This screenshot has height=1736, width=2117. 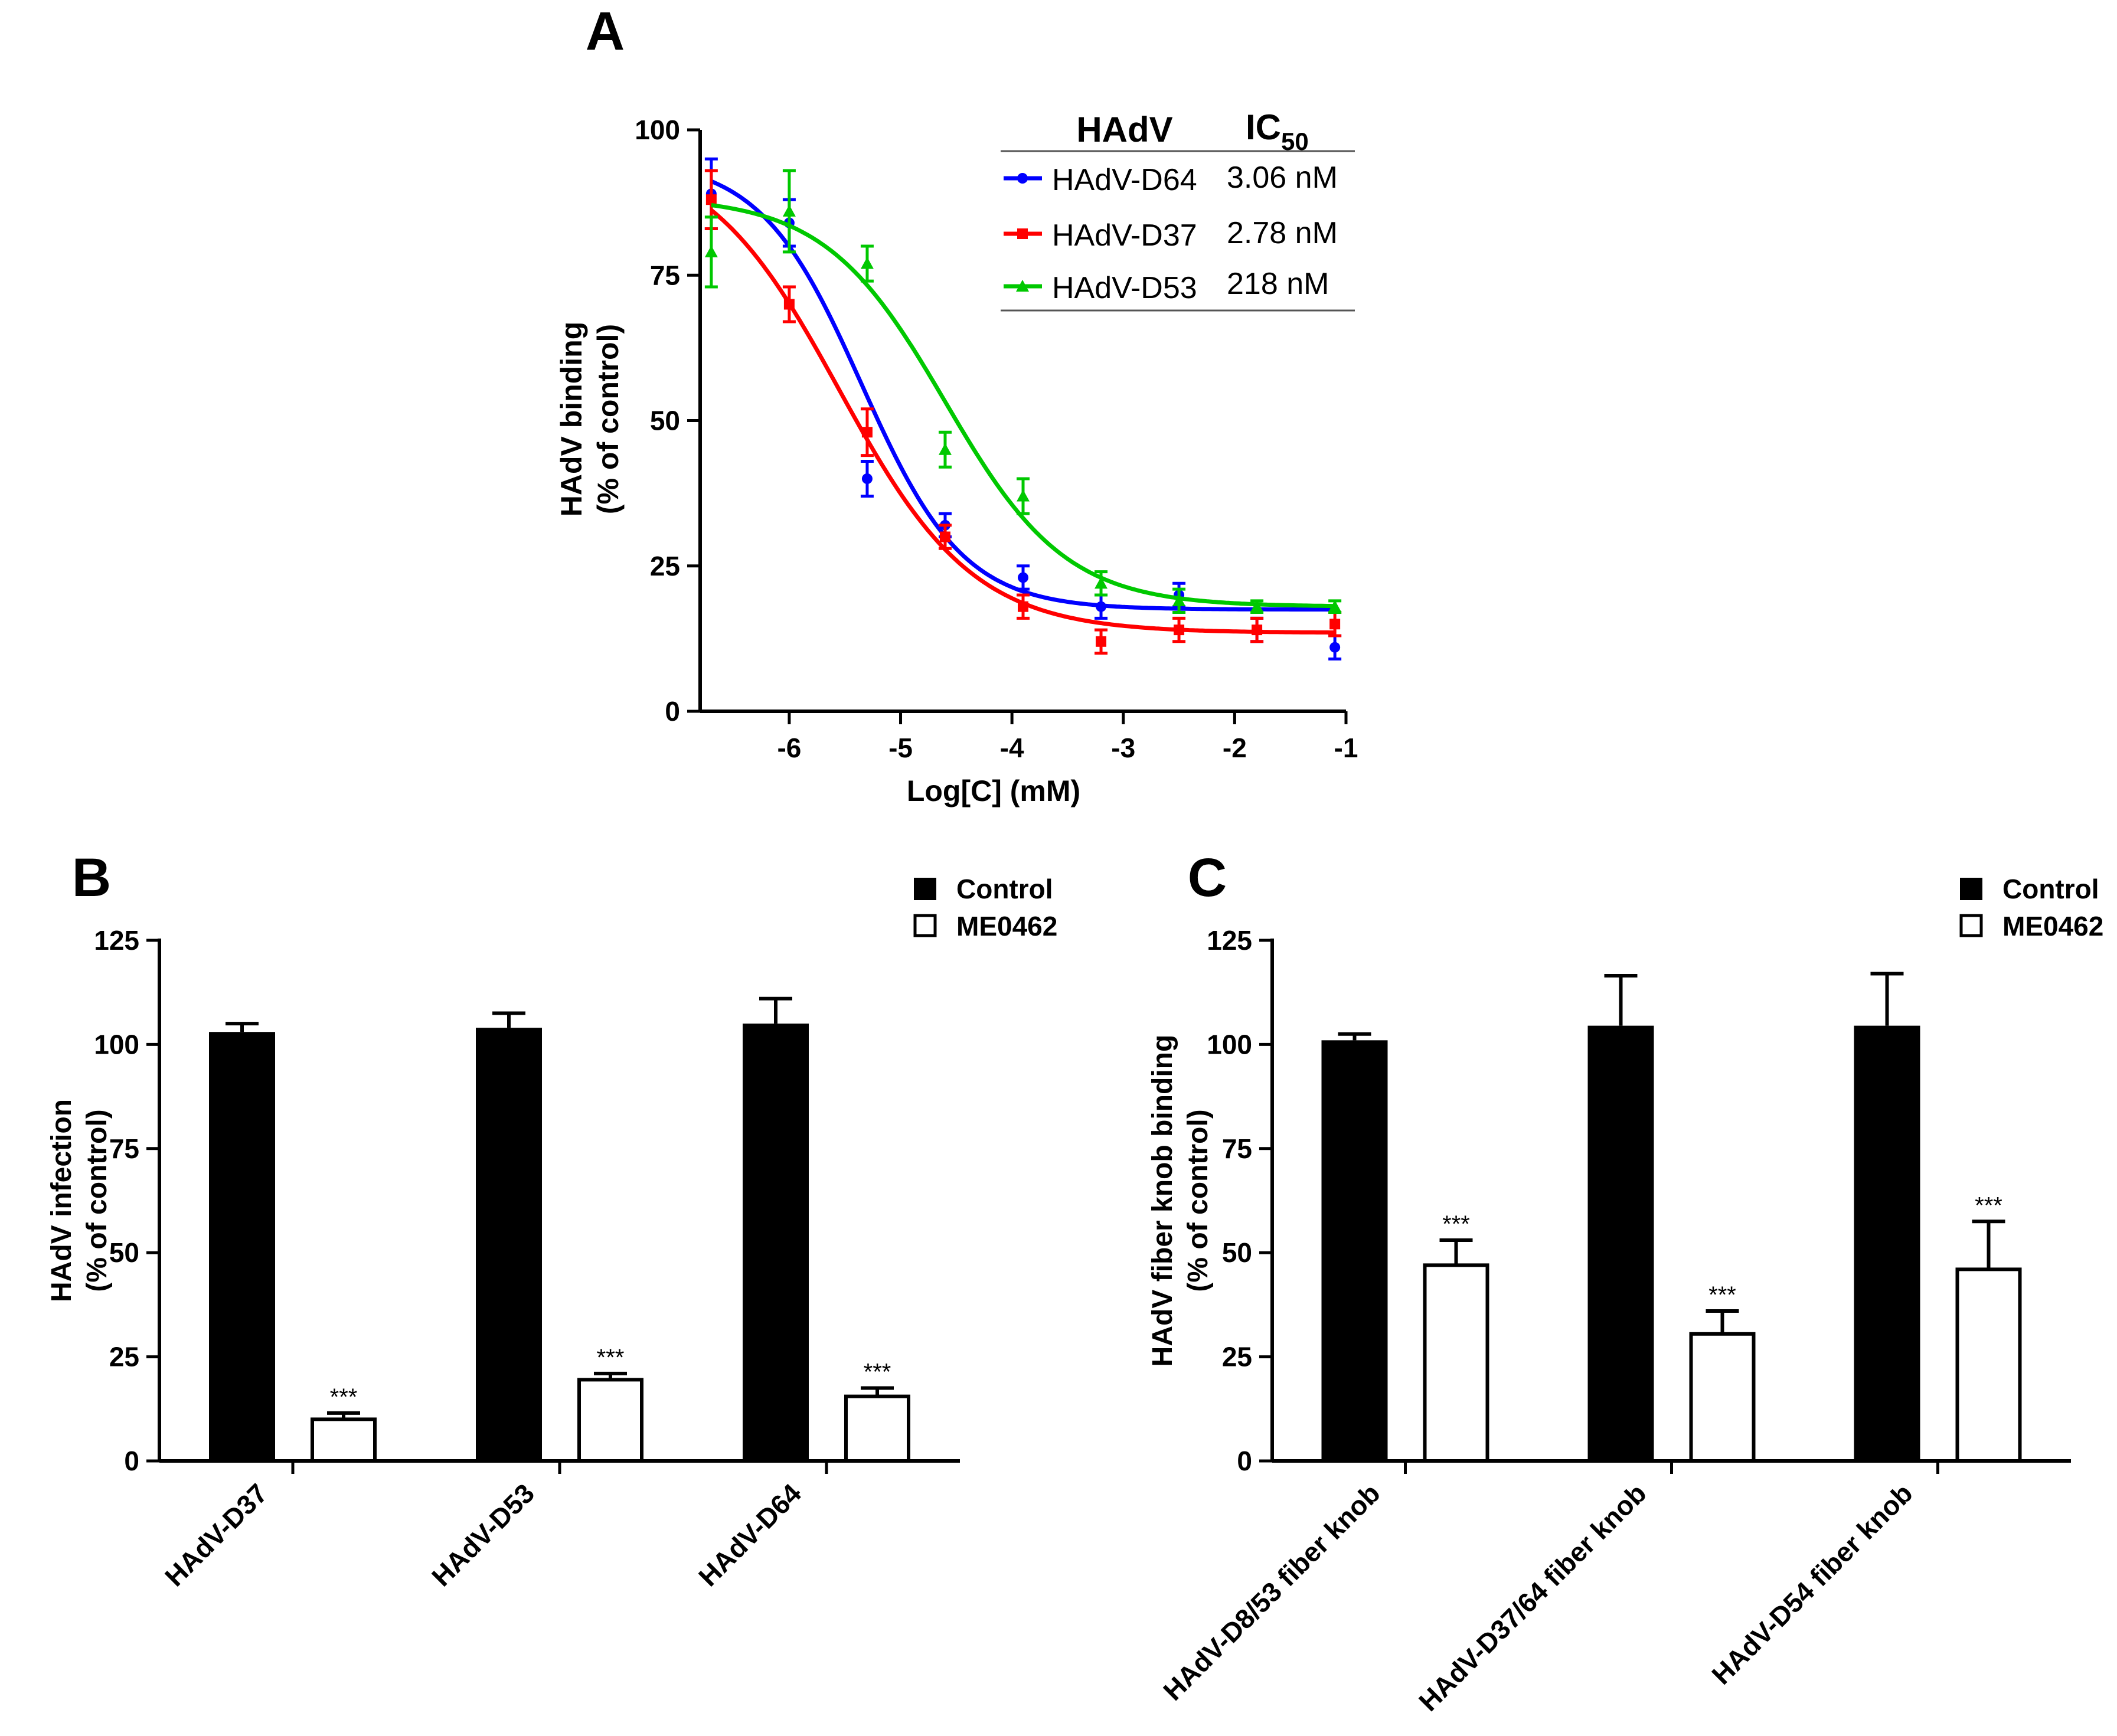 I want to click on category-label: HAdV-D64, so click(x=749, y=1534).